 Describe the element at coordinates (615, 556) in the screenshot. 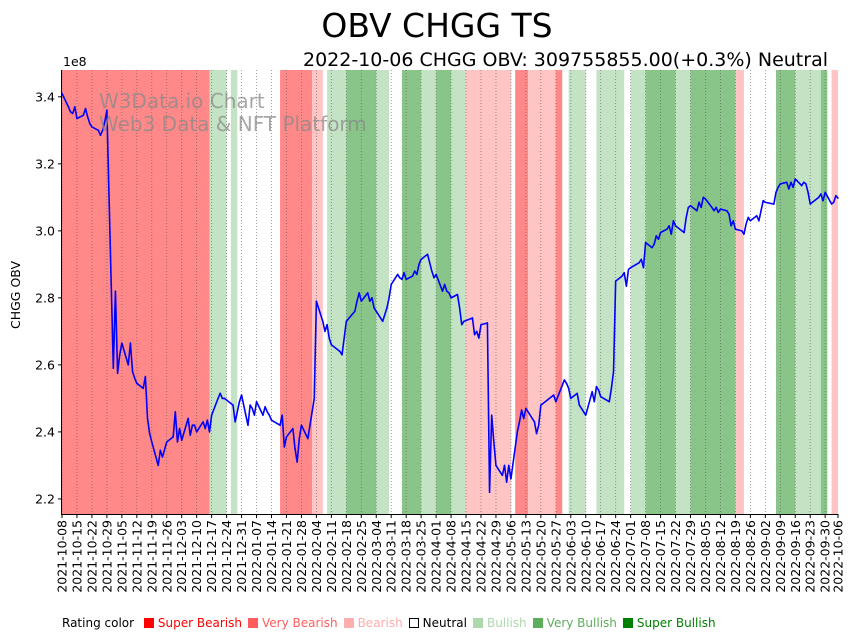

I see `x-tick-label-37: 2022-06-24` at that location.